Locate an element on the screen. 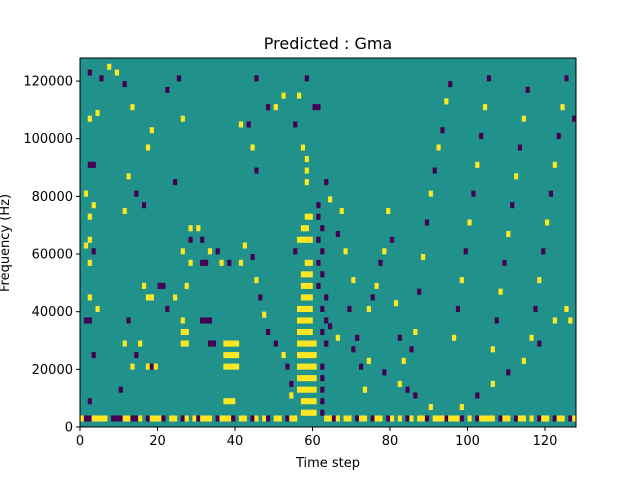  y-axis: 0 20000 40000 60000 80000 100000 120000 is located at coordinates (51, 255).